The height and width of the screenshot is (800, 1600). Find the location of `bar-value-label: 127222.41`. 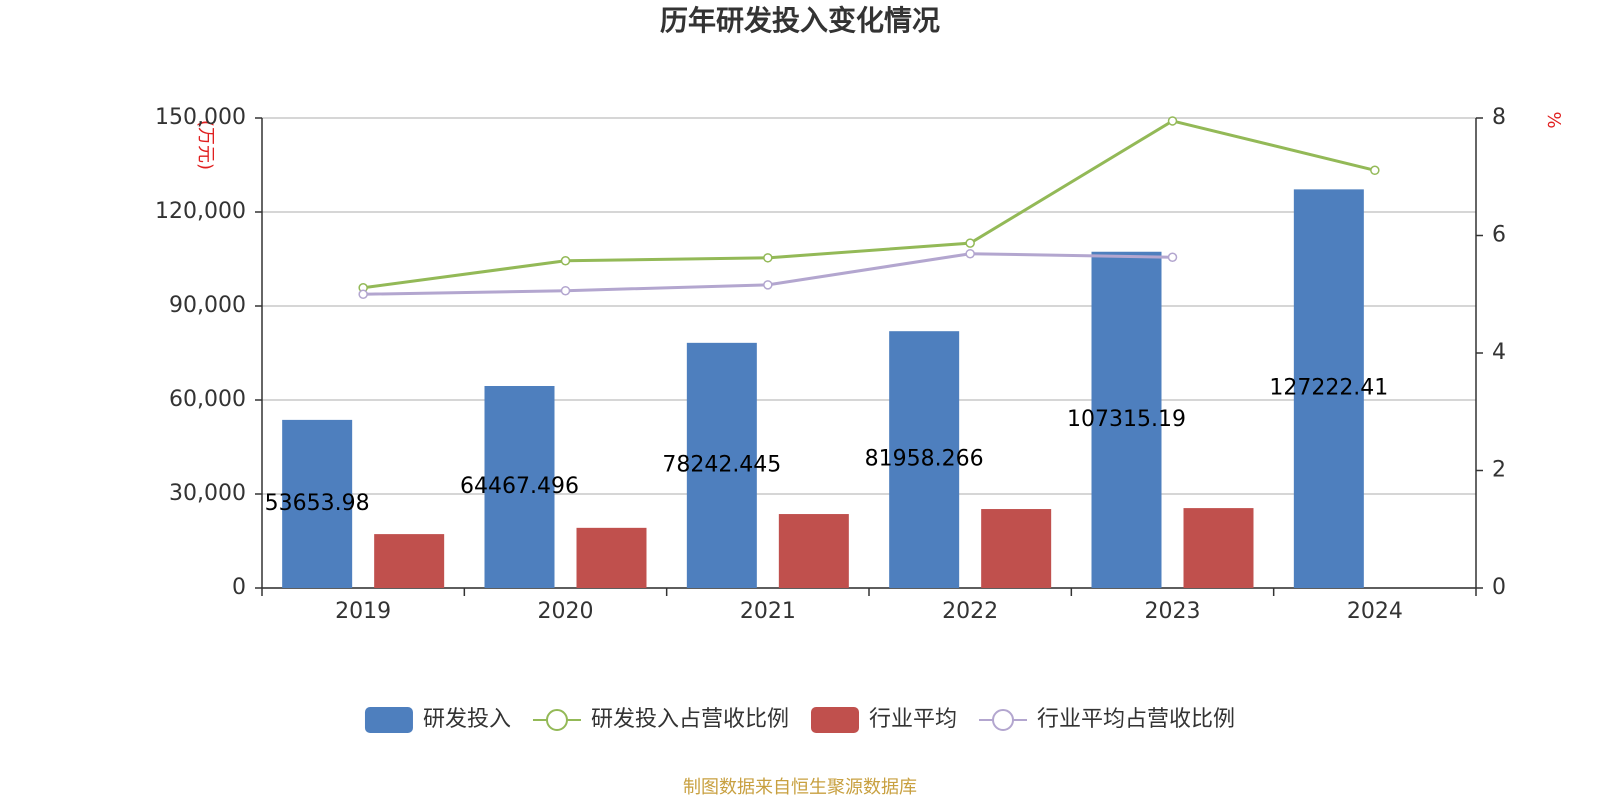

bar-value-label: 127222.41 is located at coordinates (1328, 388).